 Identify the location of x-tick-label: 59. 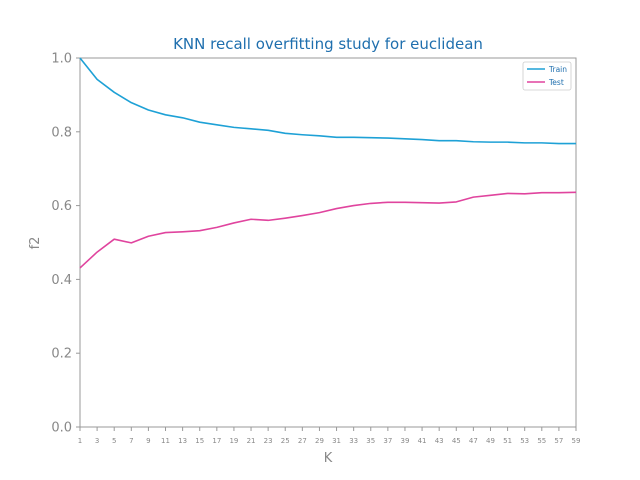
(576, 441).